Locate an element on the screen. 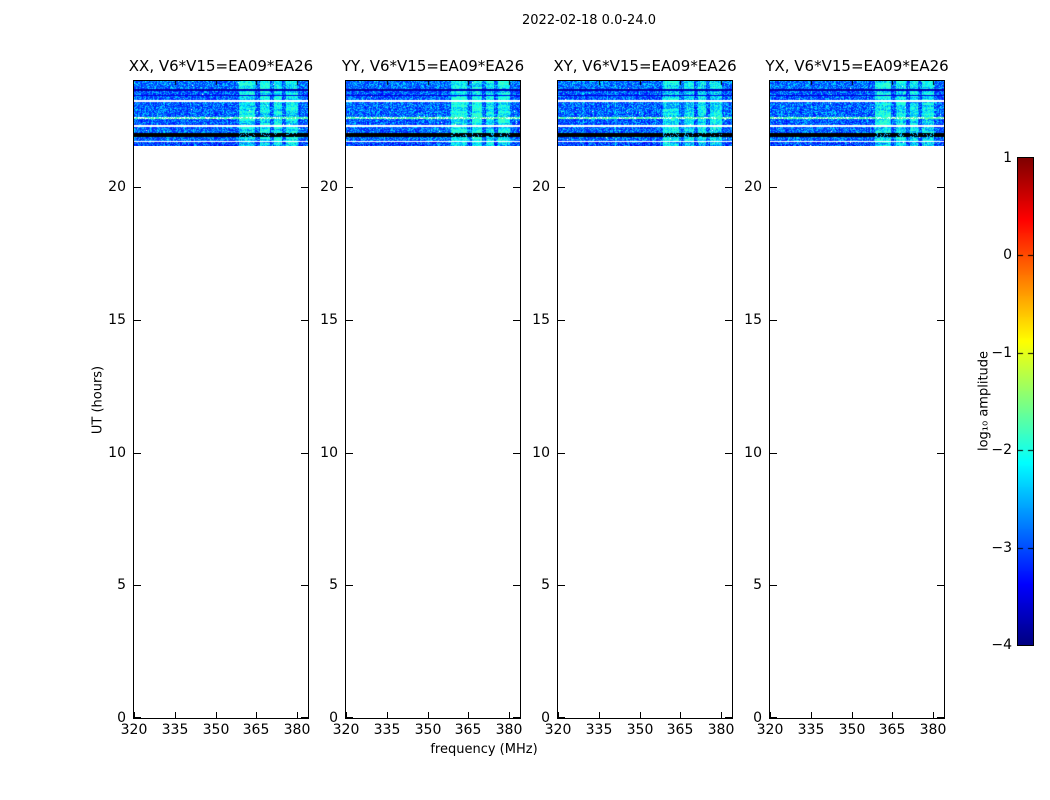 Image resolution: width=1050 pixels, height=800 pixels. colorbar-tick-label: −4 is located at coordinates (1001, 645).